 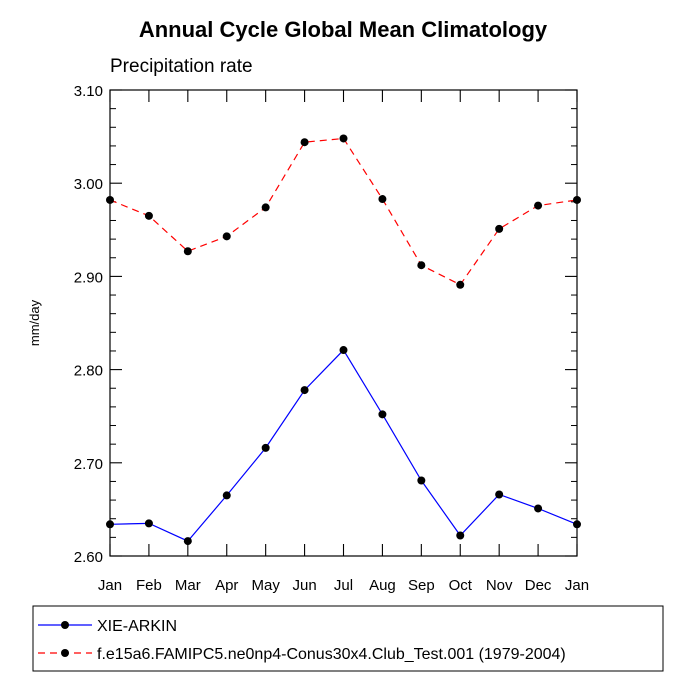 I want to click on y-tick-label: 3.00, so click(x=88, y=184).